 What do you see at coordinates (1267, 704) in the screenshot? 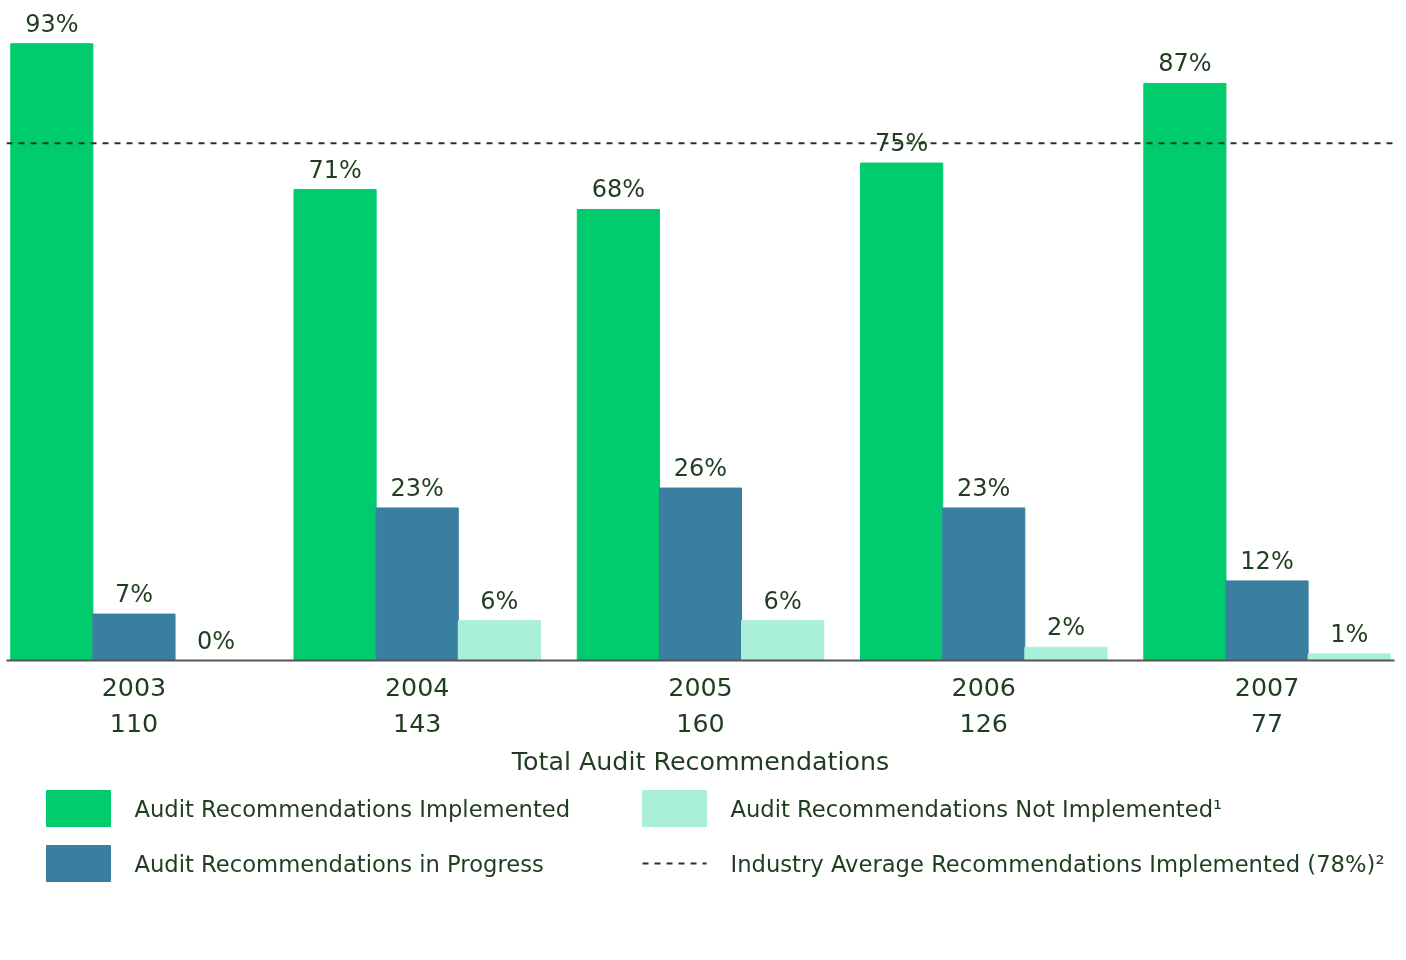
I see `x-tick-label: 2007 77` at bounding box center [1267, 704].